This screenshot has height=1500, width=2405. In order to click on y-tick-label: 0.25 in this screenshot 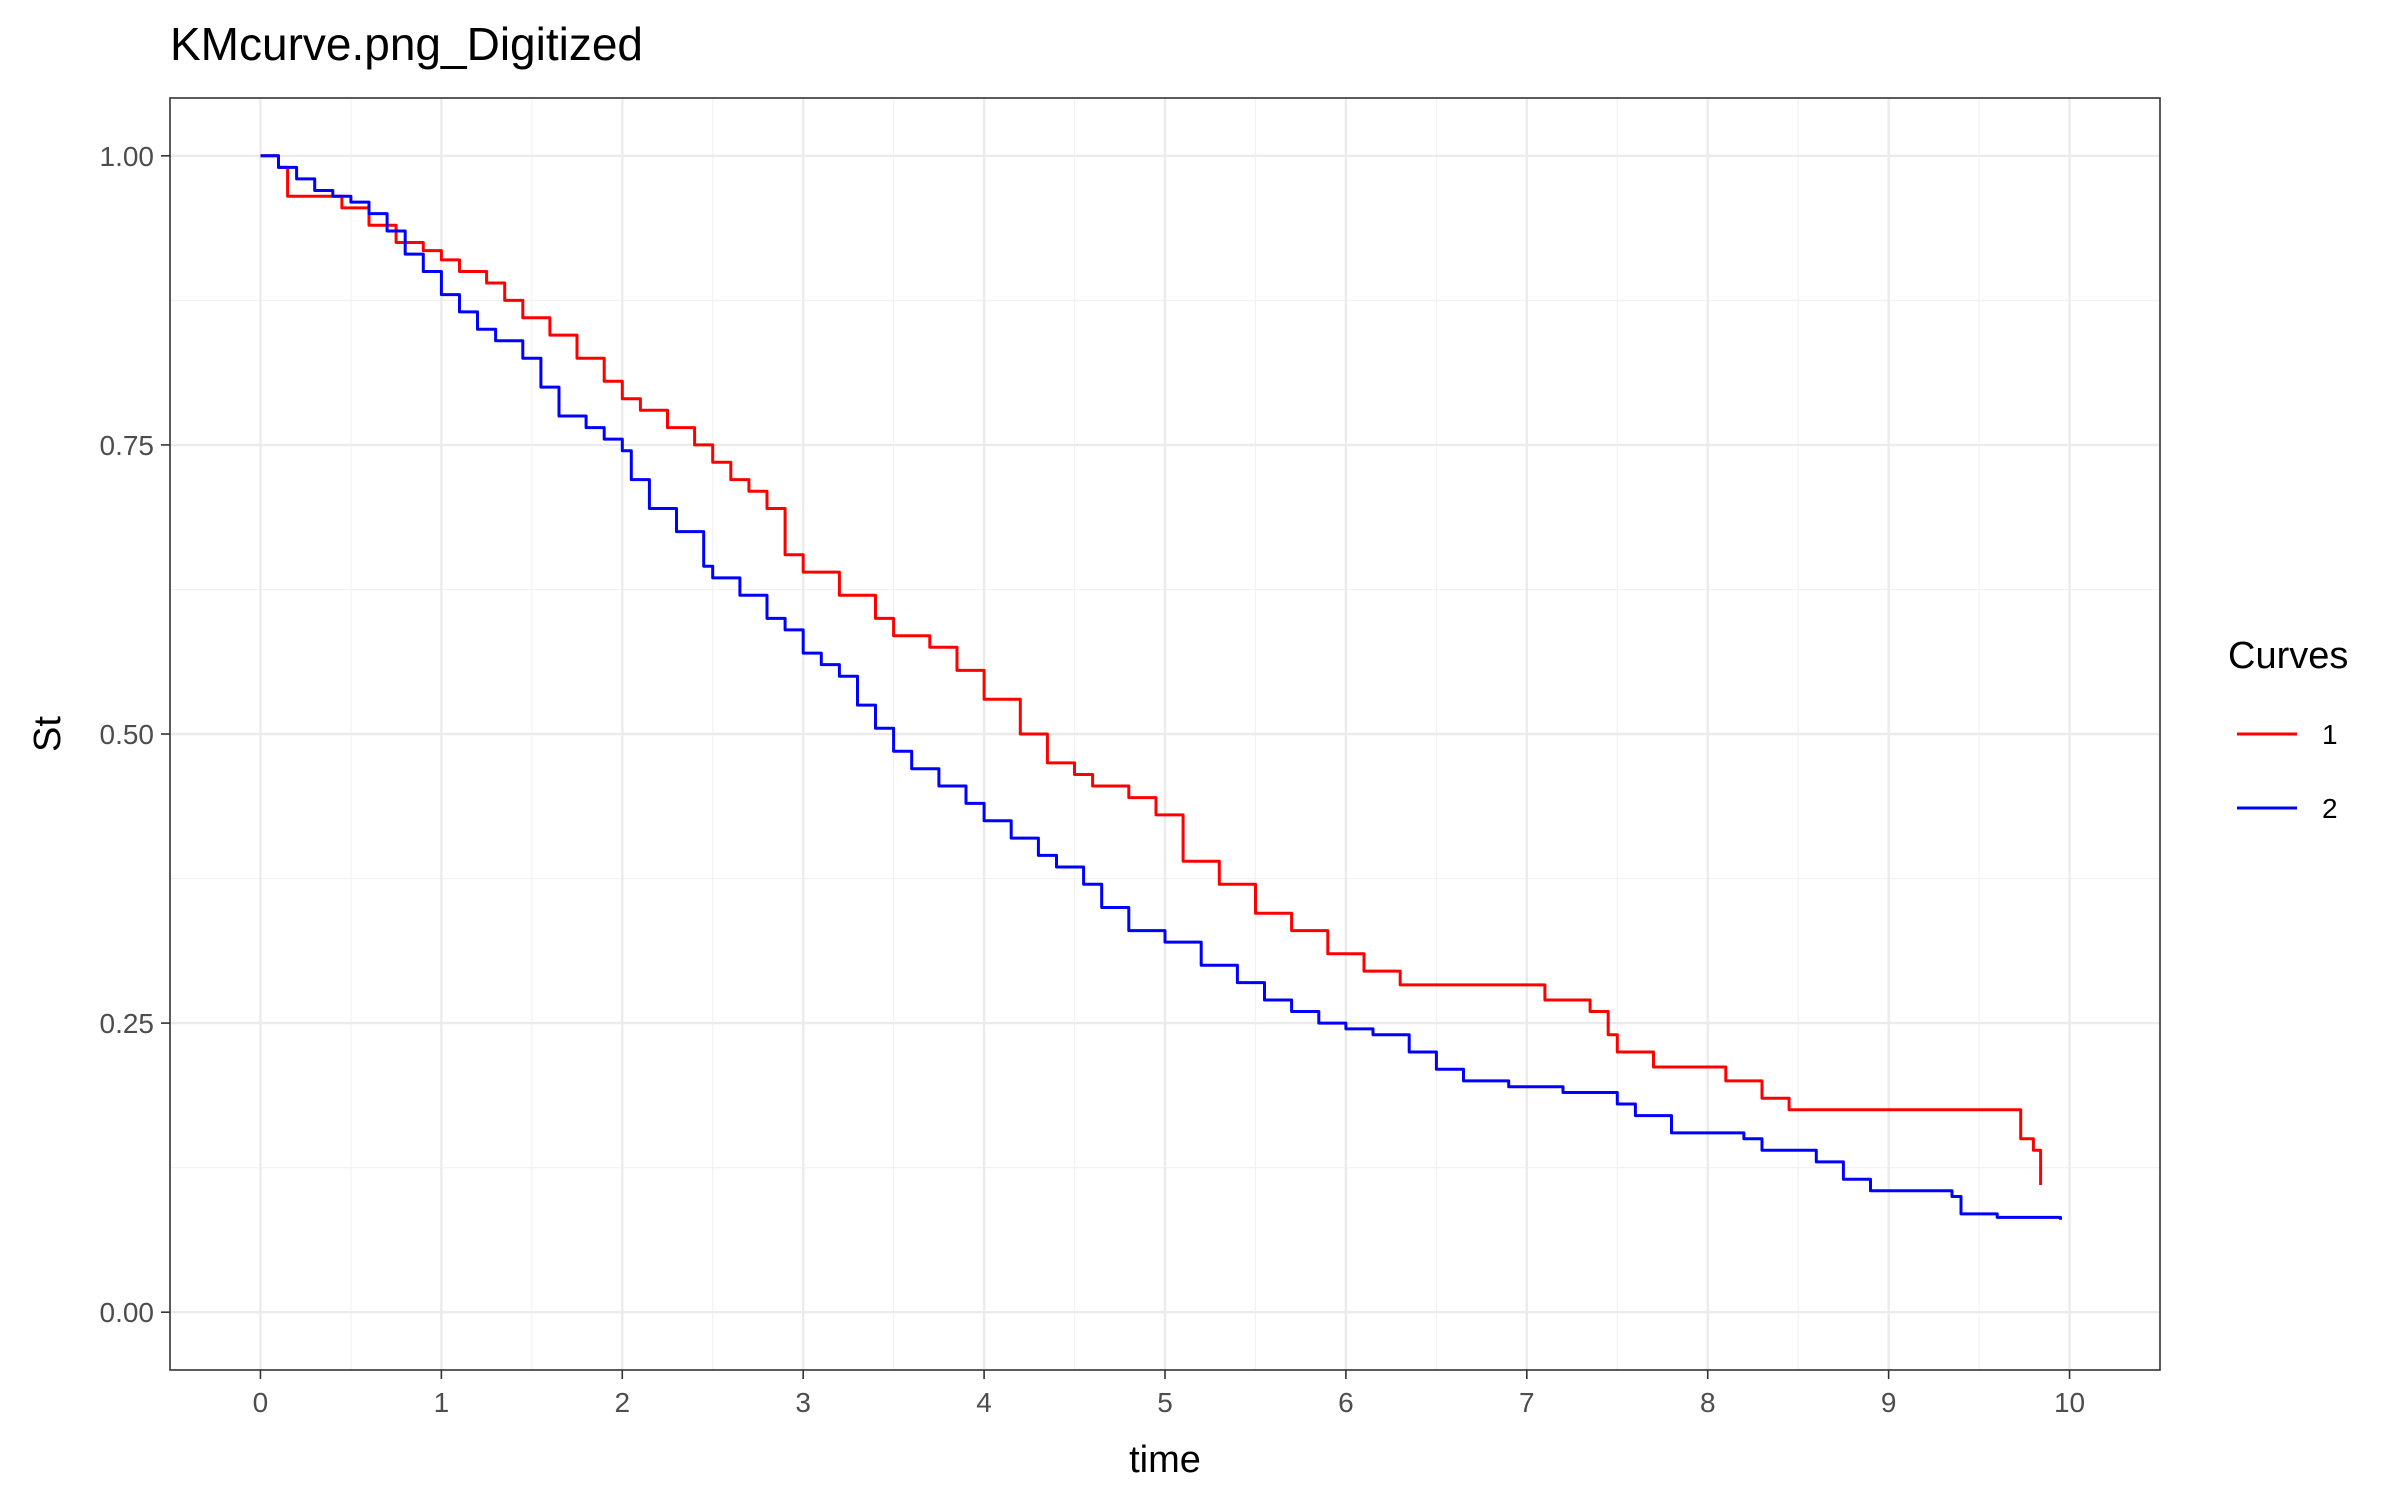, I will do `click(127, 1023)`.